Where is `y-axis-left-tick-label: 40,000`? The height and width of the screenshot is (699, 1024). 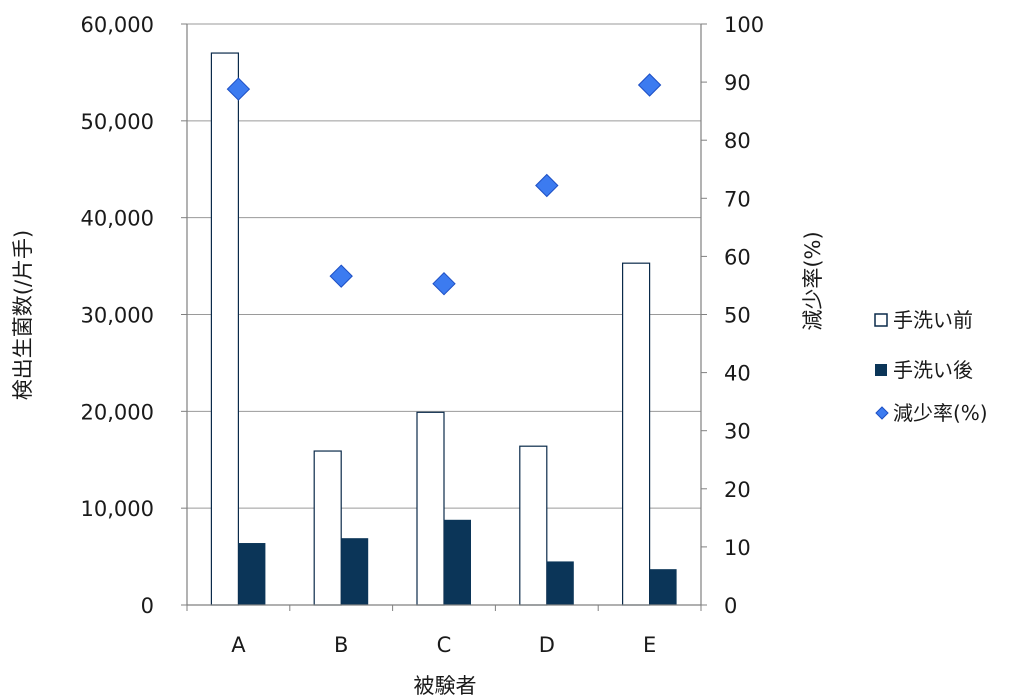 y-axis-left-tick-label: 40,000 is located at coordinates (117, 219).